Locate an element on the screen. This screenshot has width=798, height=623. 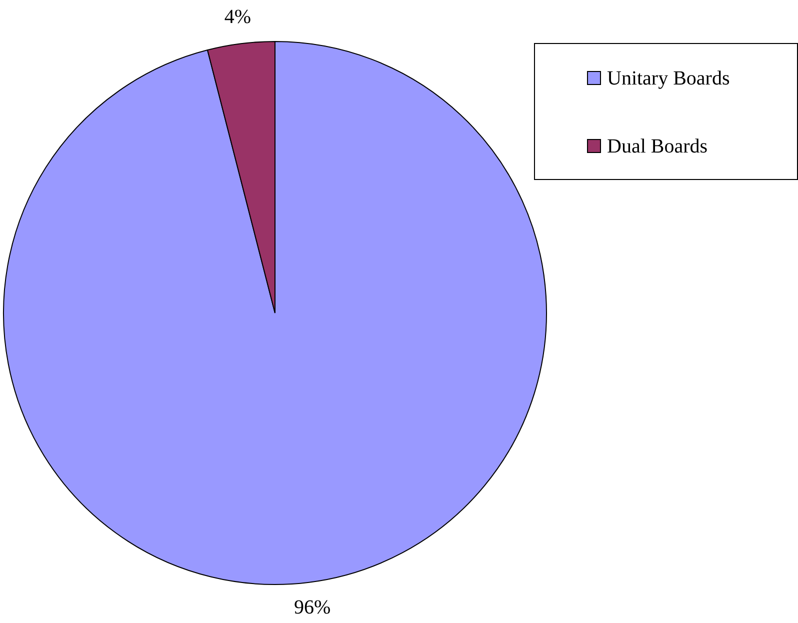
legend-label: Dual Boards is located at coordinates (657, 146).